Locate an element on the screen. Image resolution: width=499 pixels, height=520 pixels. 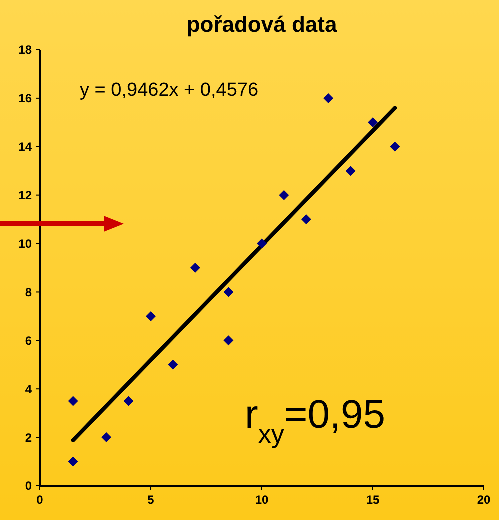
x-tick-label: 20 is located at coordinates (484, 500).